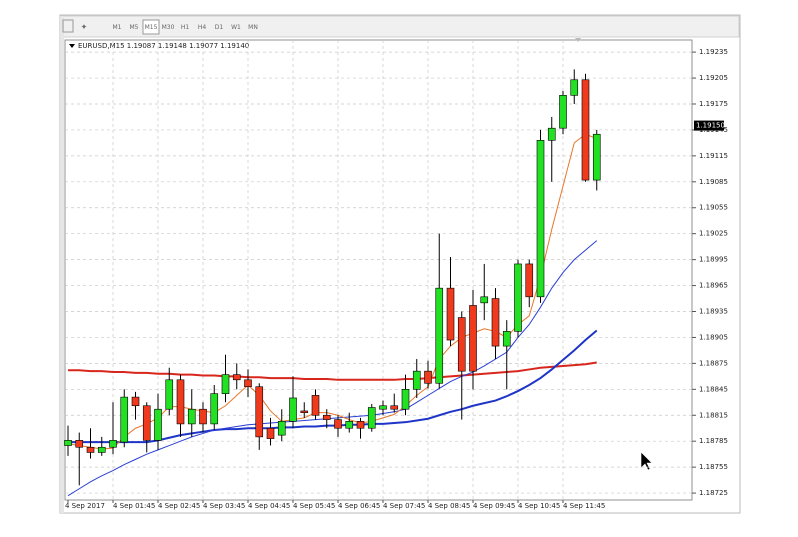 This screenshot has width=798, height=537. What do you see at coordinates (713, 52) in the screenshot?
I see `y-tick-label: 1.19235` at bounding box center [713, 52].